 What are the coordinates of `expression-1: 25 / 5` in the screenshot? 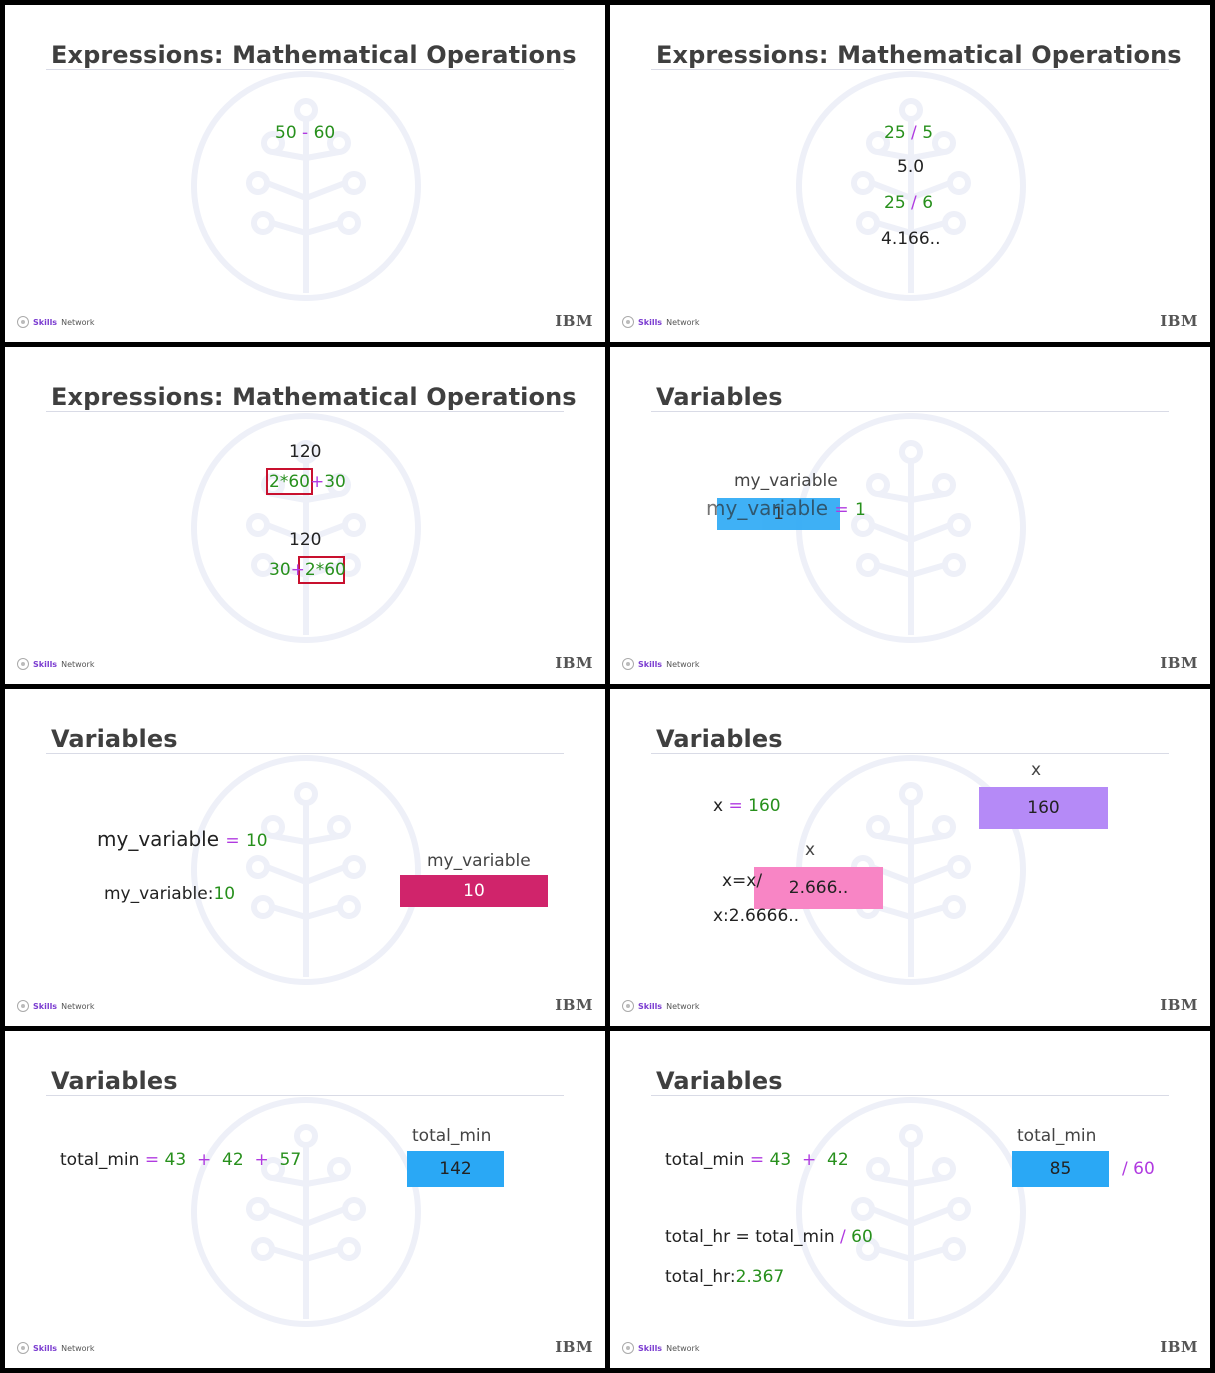 It's located at (909, 133).